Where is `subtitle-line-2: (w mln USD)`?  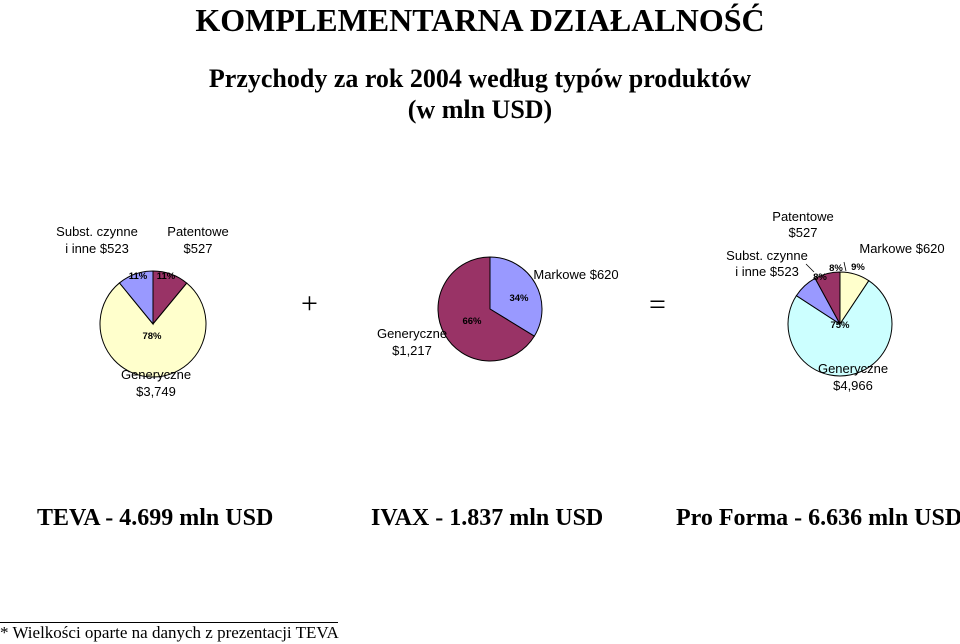 subtitle-line-2: (w mln USD) is located at coordinates (480, 109).